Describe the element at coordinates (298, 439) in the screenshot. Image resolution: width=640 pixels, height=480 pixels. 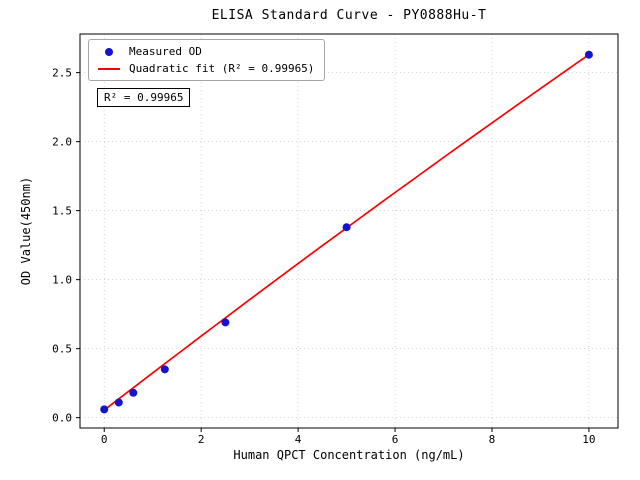
I see `x-tick-label: 4` at that location.